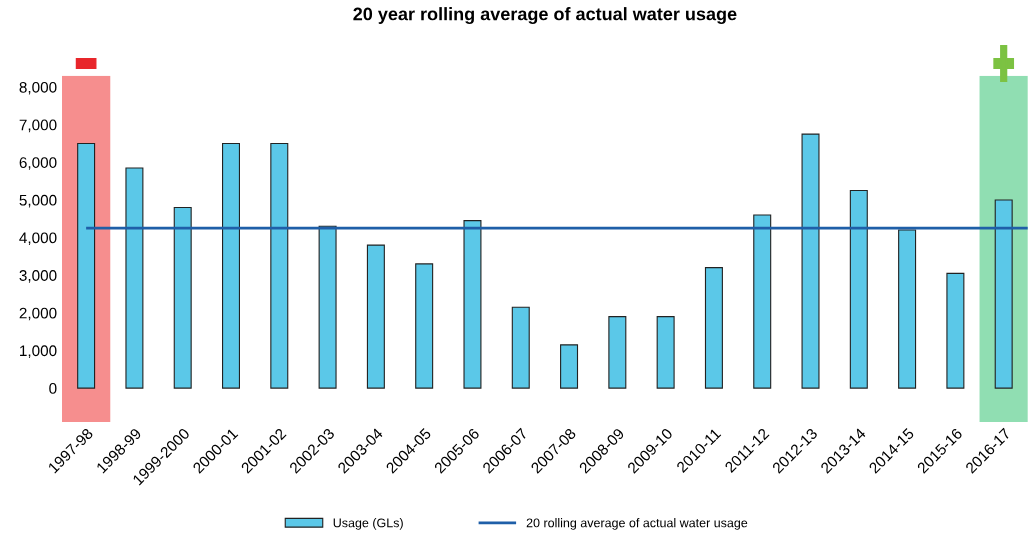  I want to click on y-tick-label: 7,000, so click(38, 126).